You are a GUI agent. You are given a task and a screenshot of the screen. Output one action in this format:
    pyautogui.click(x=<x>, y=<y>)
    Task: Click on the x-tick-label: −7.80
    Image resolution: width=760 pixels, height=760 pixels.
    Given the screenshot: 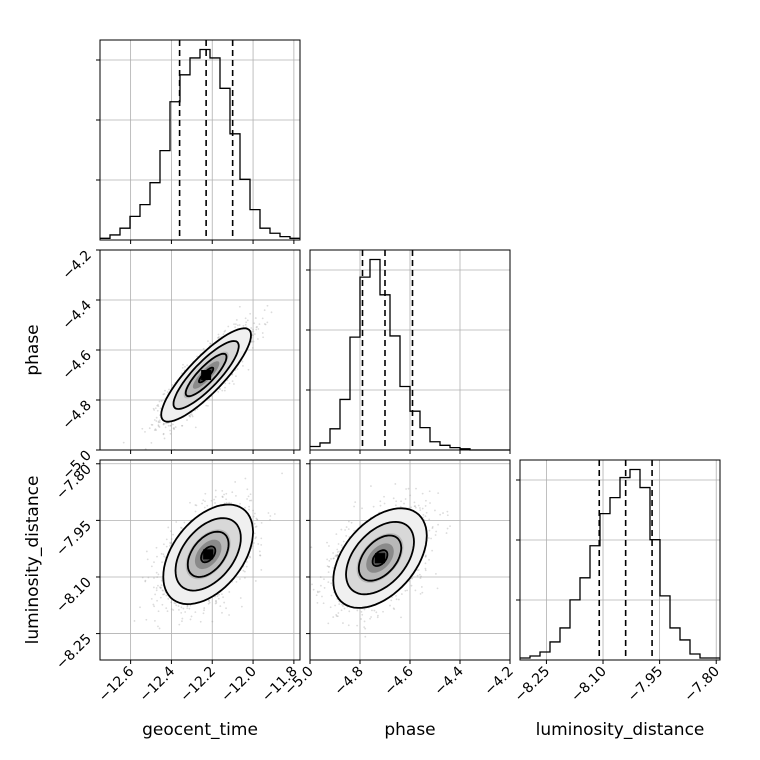 What is the action you would take?
    pyautogui.click(x=702, y=685)
    